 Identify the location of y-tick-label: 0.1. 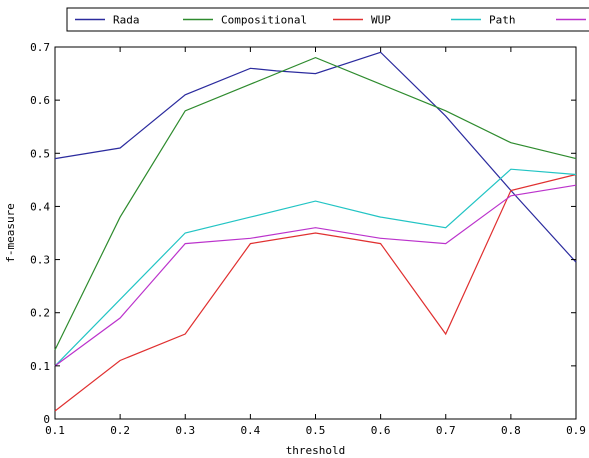
(40, 366).